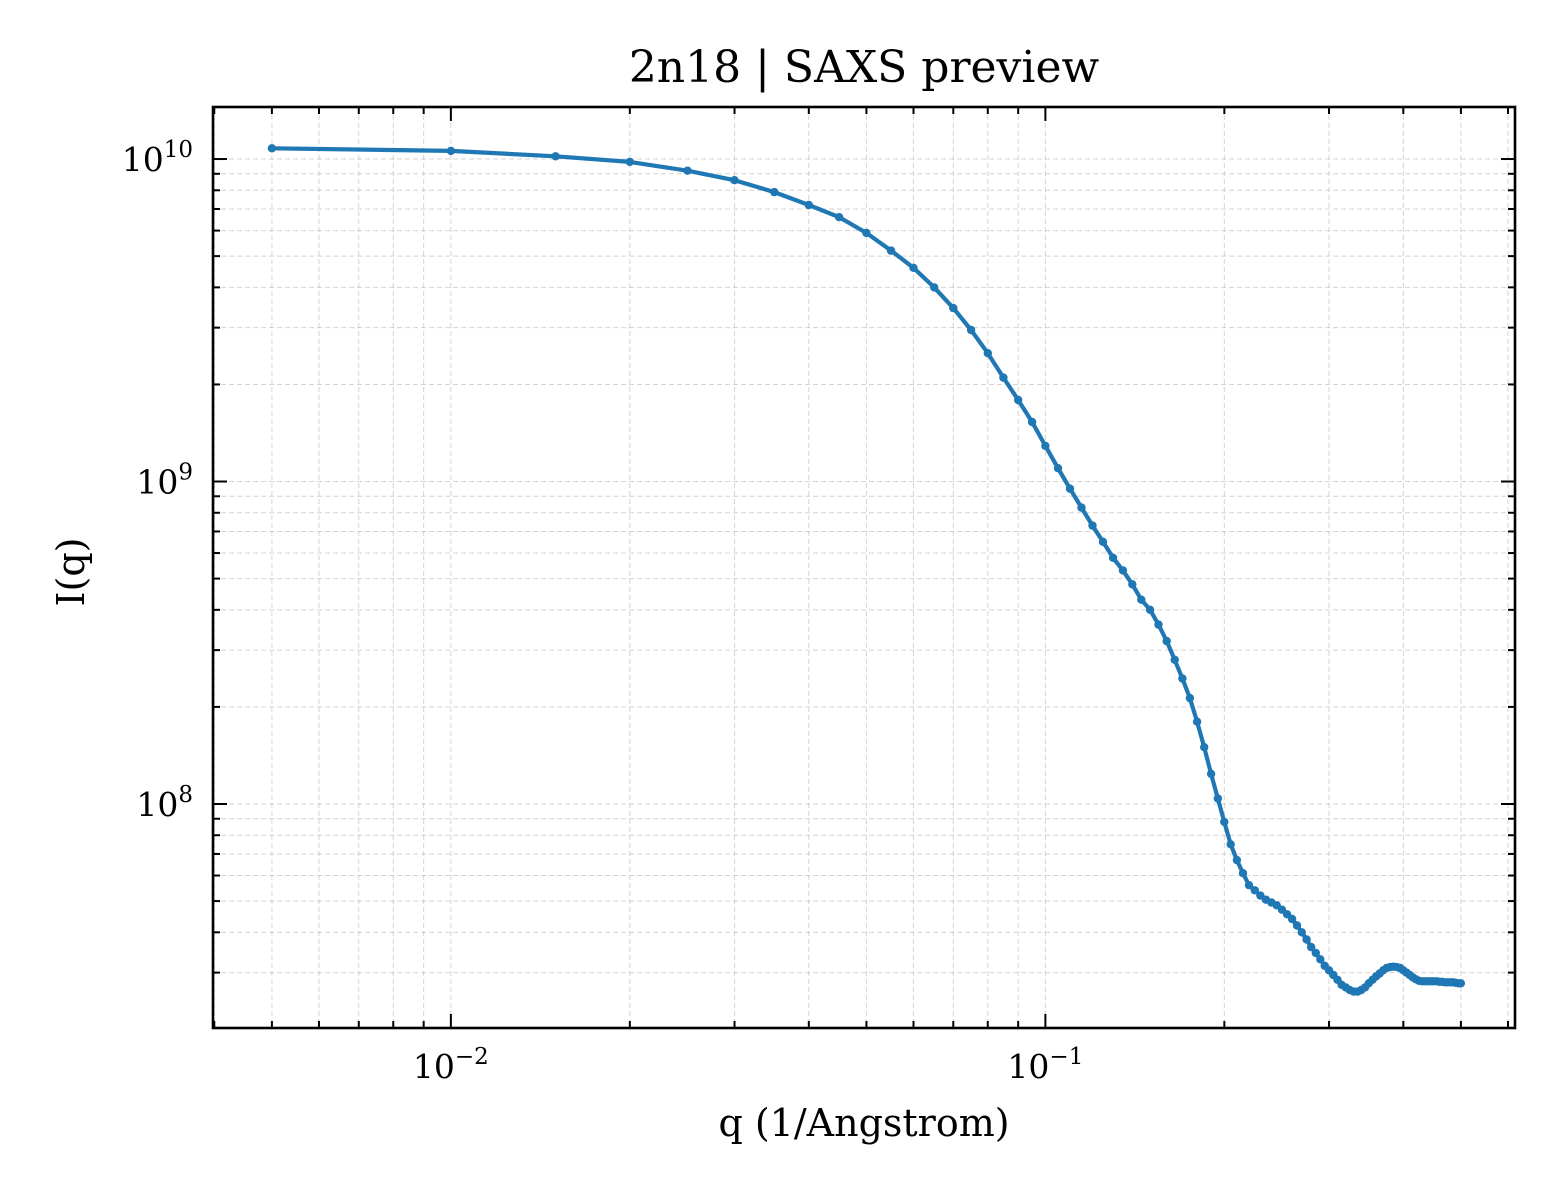 The height and width of the screenshot is (1200, 1560). What do you see at coordinates (185, 473) in the screenshot?
I see `y-tick-label-exponent: 9` at bounding box center [185, 473].